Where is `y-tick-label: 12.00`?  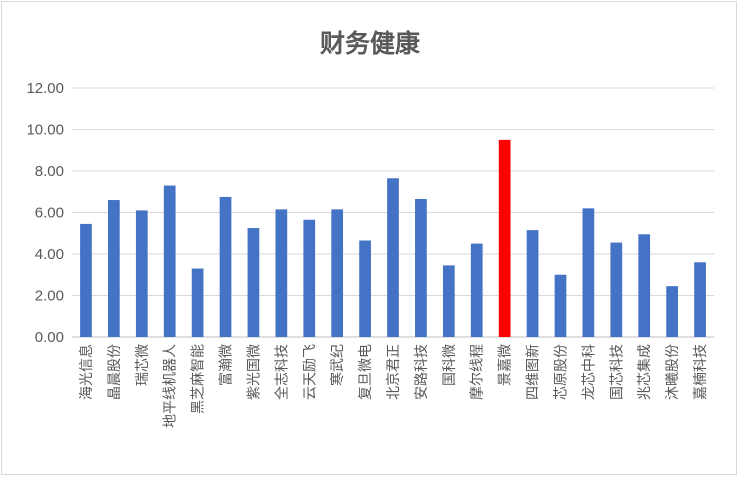 y-tick-label: 12.00 is located at coordinates (45, 88).